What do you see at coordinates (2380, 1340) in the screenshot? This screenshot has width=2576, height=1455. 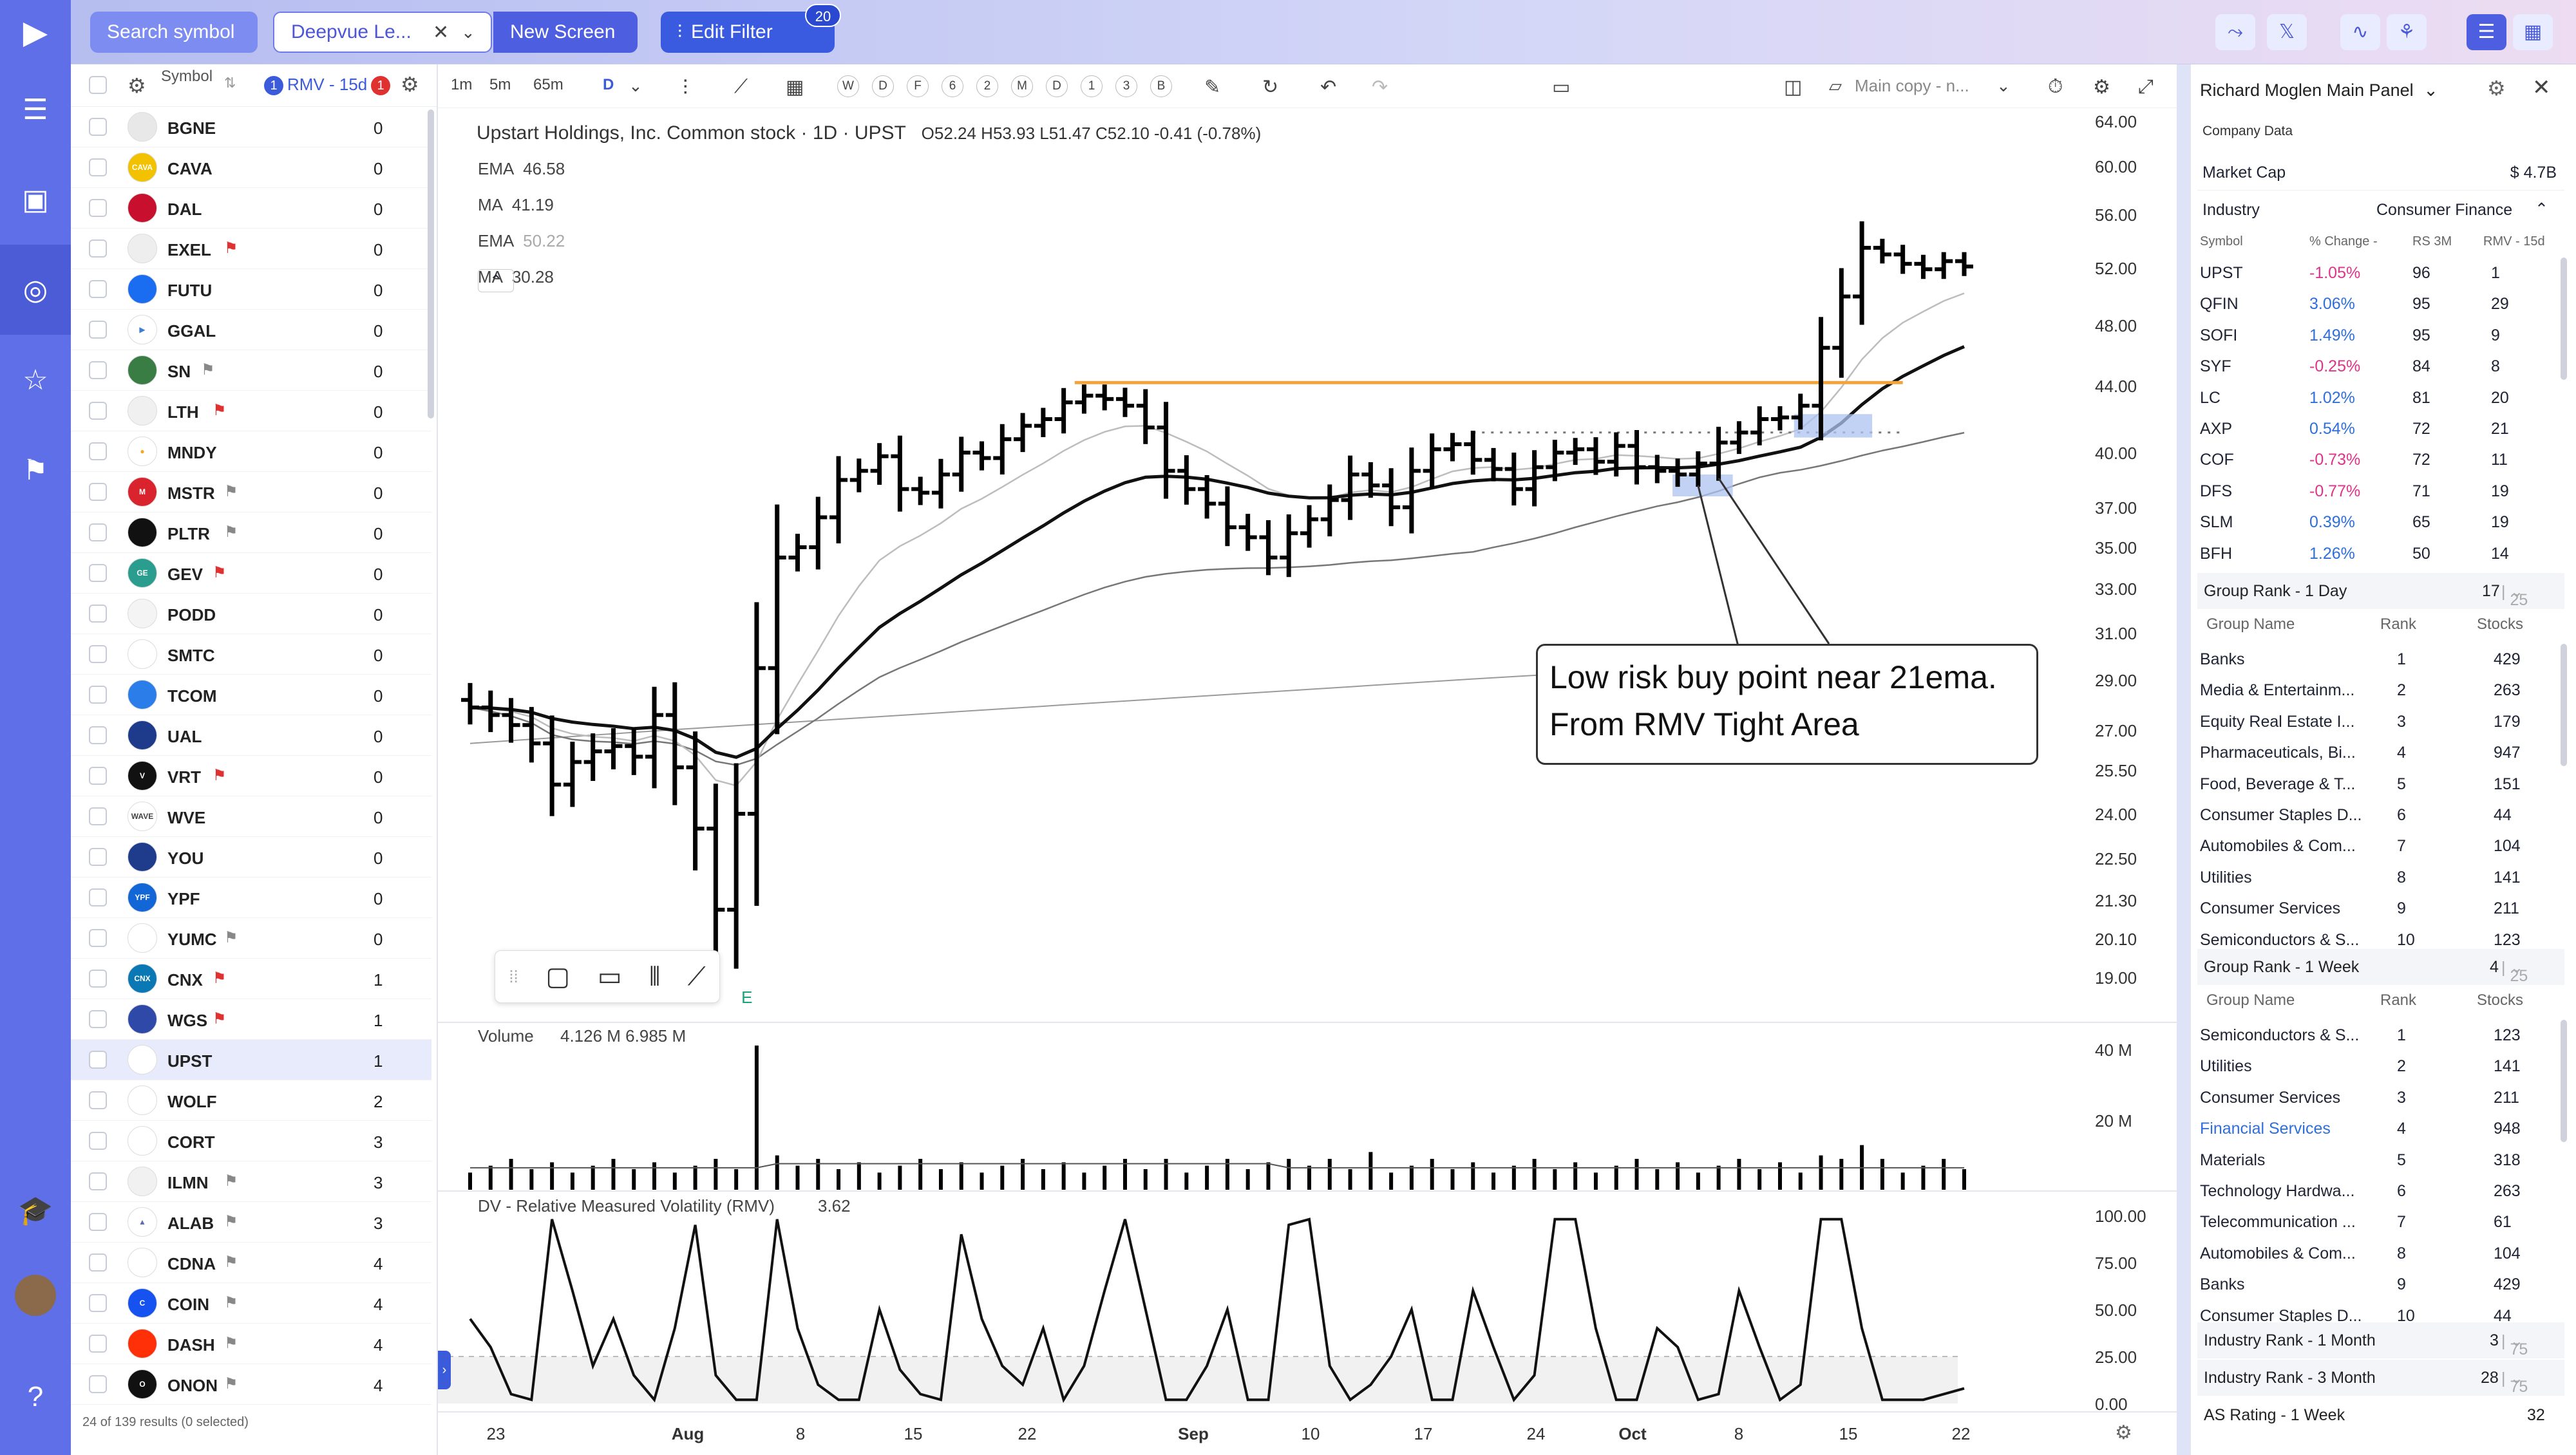 I see `industry-rank-month-header: Industry Rank - 1 Month 3 | 75 ⌄` at bounding box center [2380, 1340].